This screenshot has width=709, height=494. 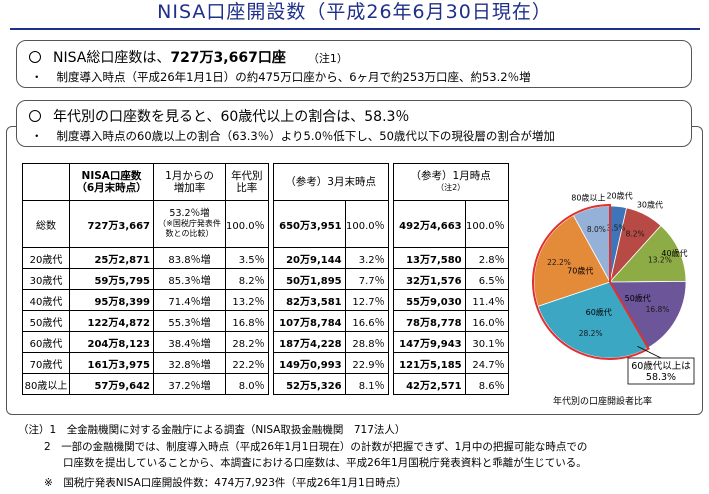 I want to click on title-underline, so click(x=355, y=29).